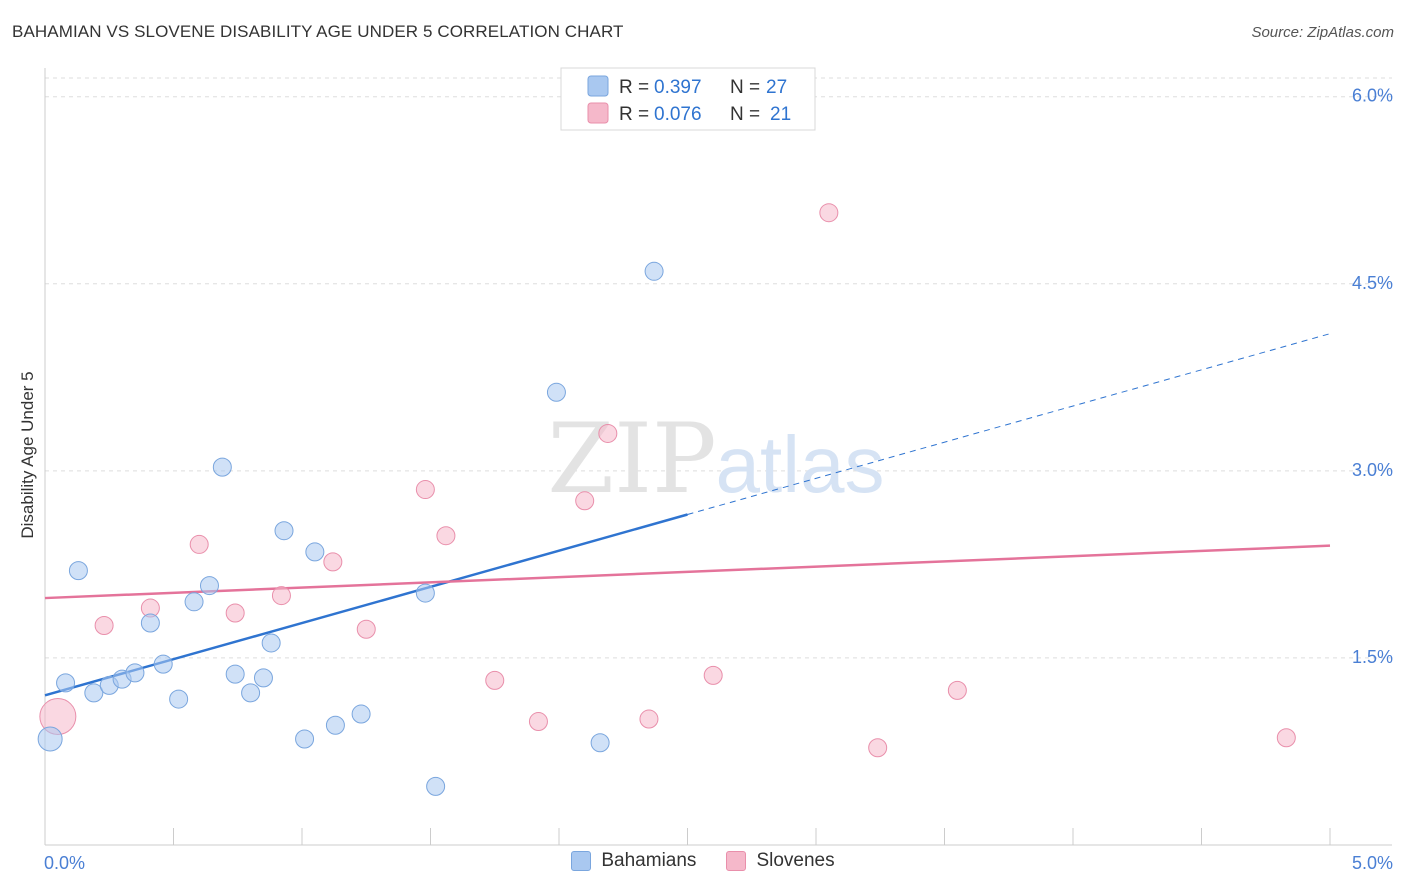  What do you see at coordinates (687, 572) in the screenshot?
I see `slovene-trendline` at bounding box center [687, 572].